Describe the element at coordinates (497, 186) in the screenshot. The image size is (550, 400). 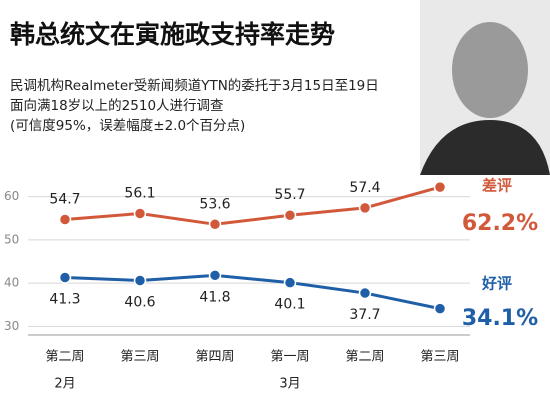
I see `legend-label: 差评` at that location.